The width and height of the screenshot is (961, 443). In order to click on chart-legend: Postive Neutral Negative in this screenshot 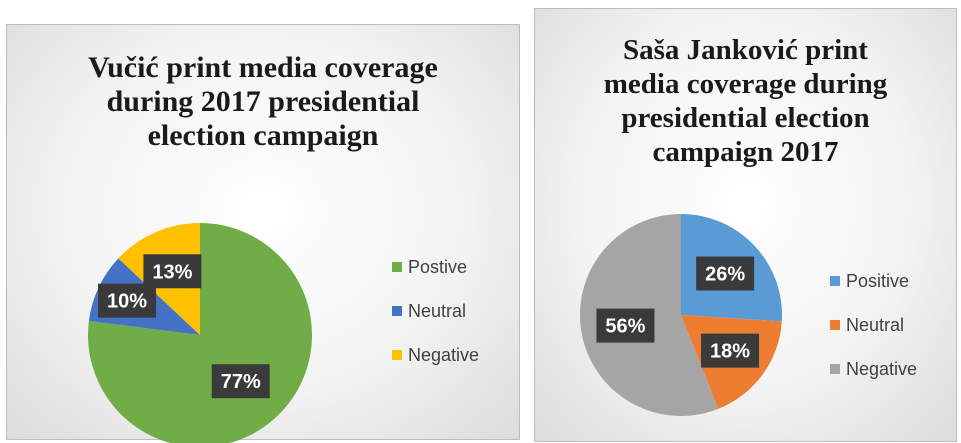, I will do `click(435, 311)`.